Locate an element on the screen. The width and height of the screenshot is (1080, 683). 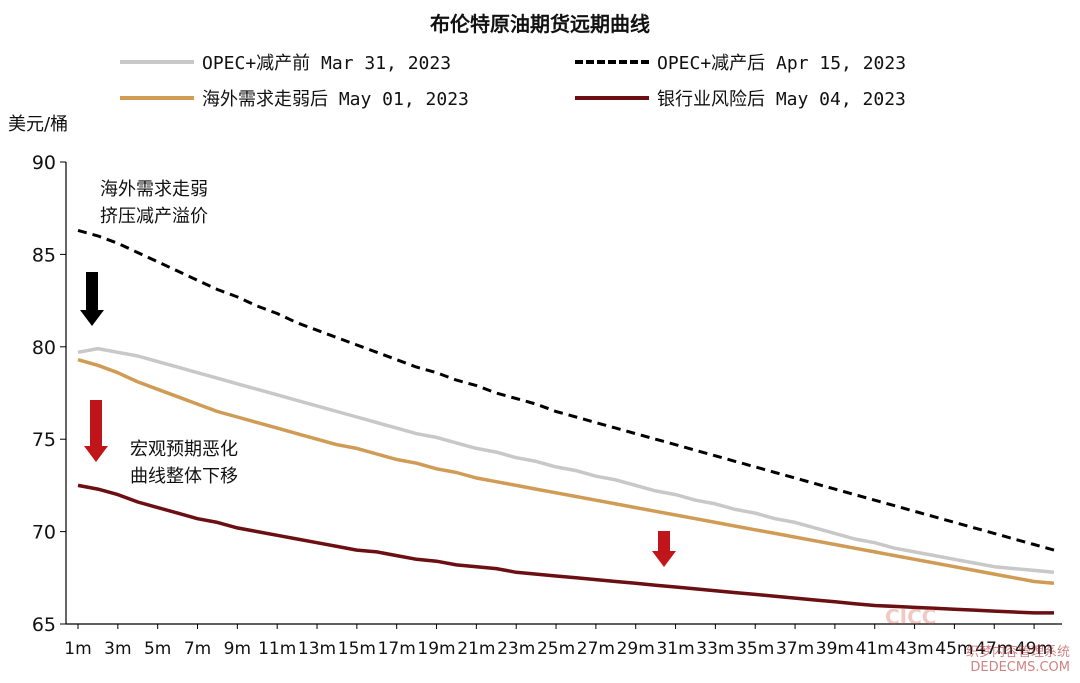
watermark: 织梦内容管理系统 DEDECMS.COM is located at coordinates (1018, 658).